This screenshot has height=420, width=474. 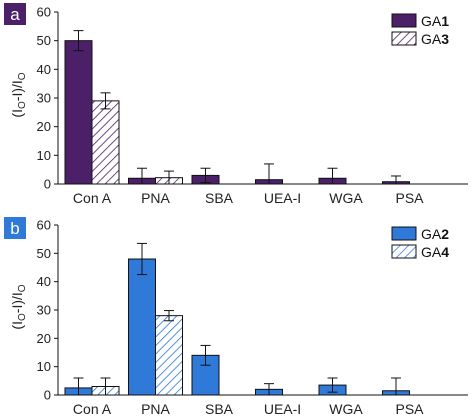 What do you see at coordinates (435, 252) in the screenshot?
I see `legend-label-ga4: GA4` at bounding box center [435, 252].